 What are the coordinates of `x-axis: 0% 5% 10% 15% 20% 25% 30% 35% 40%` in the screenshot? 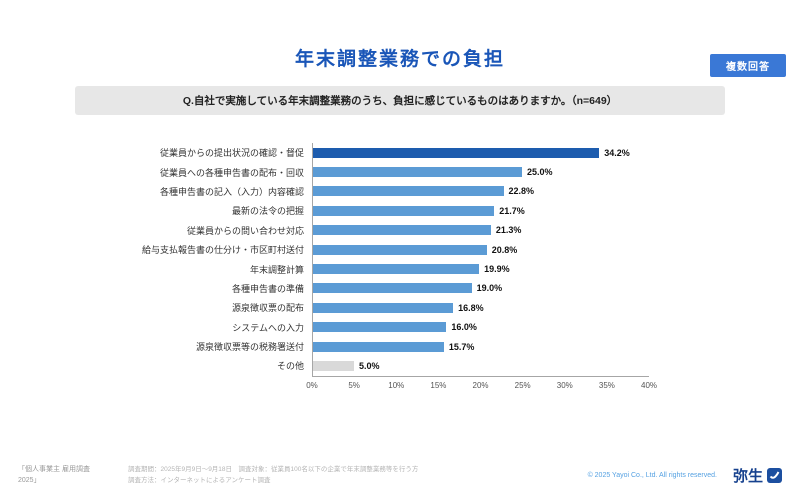 It's located at (481, 384).